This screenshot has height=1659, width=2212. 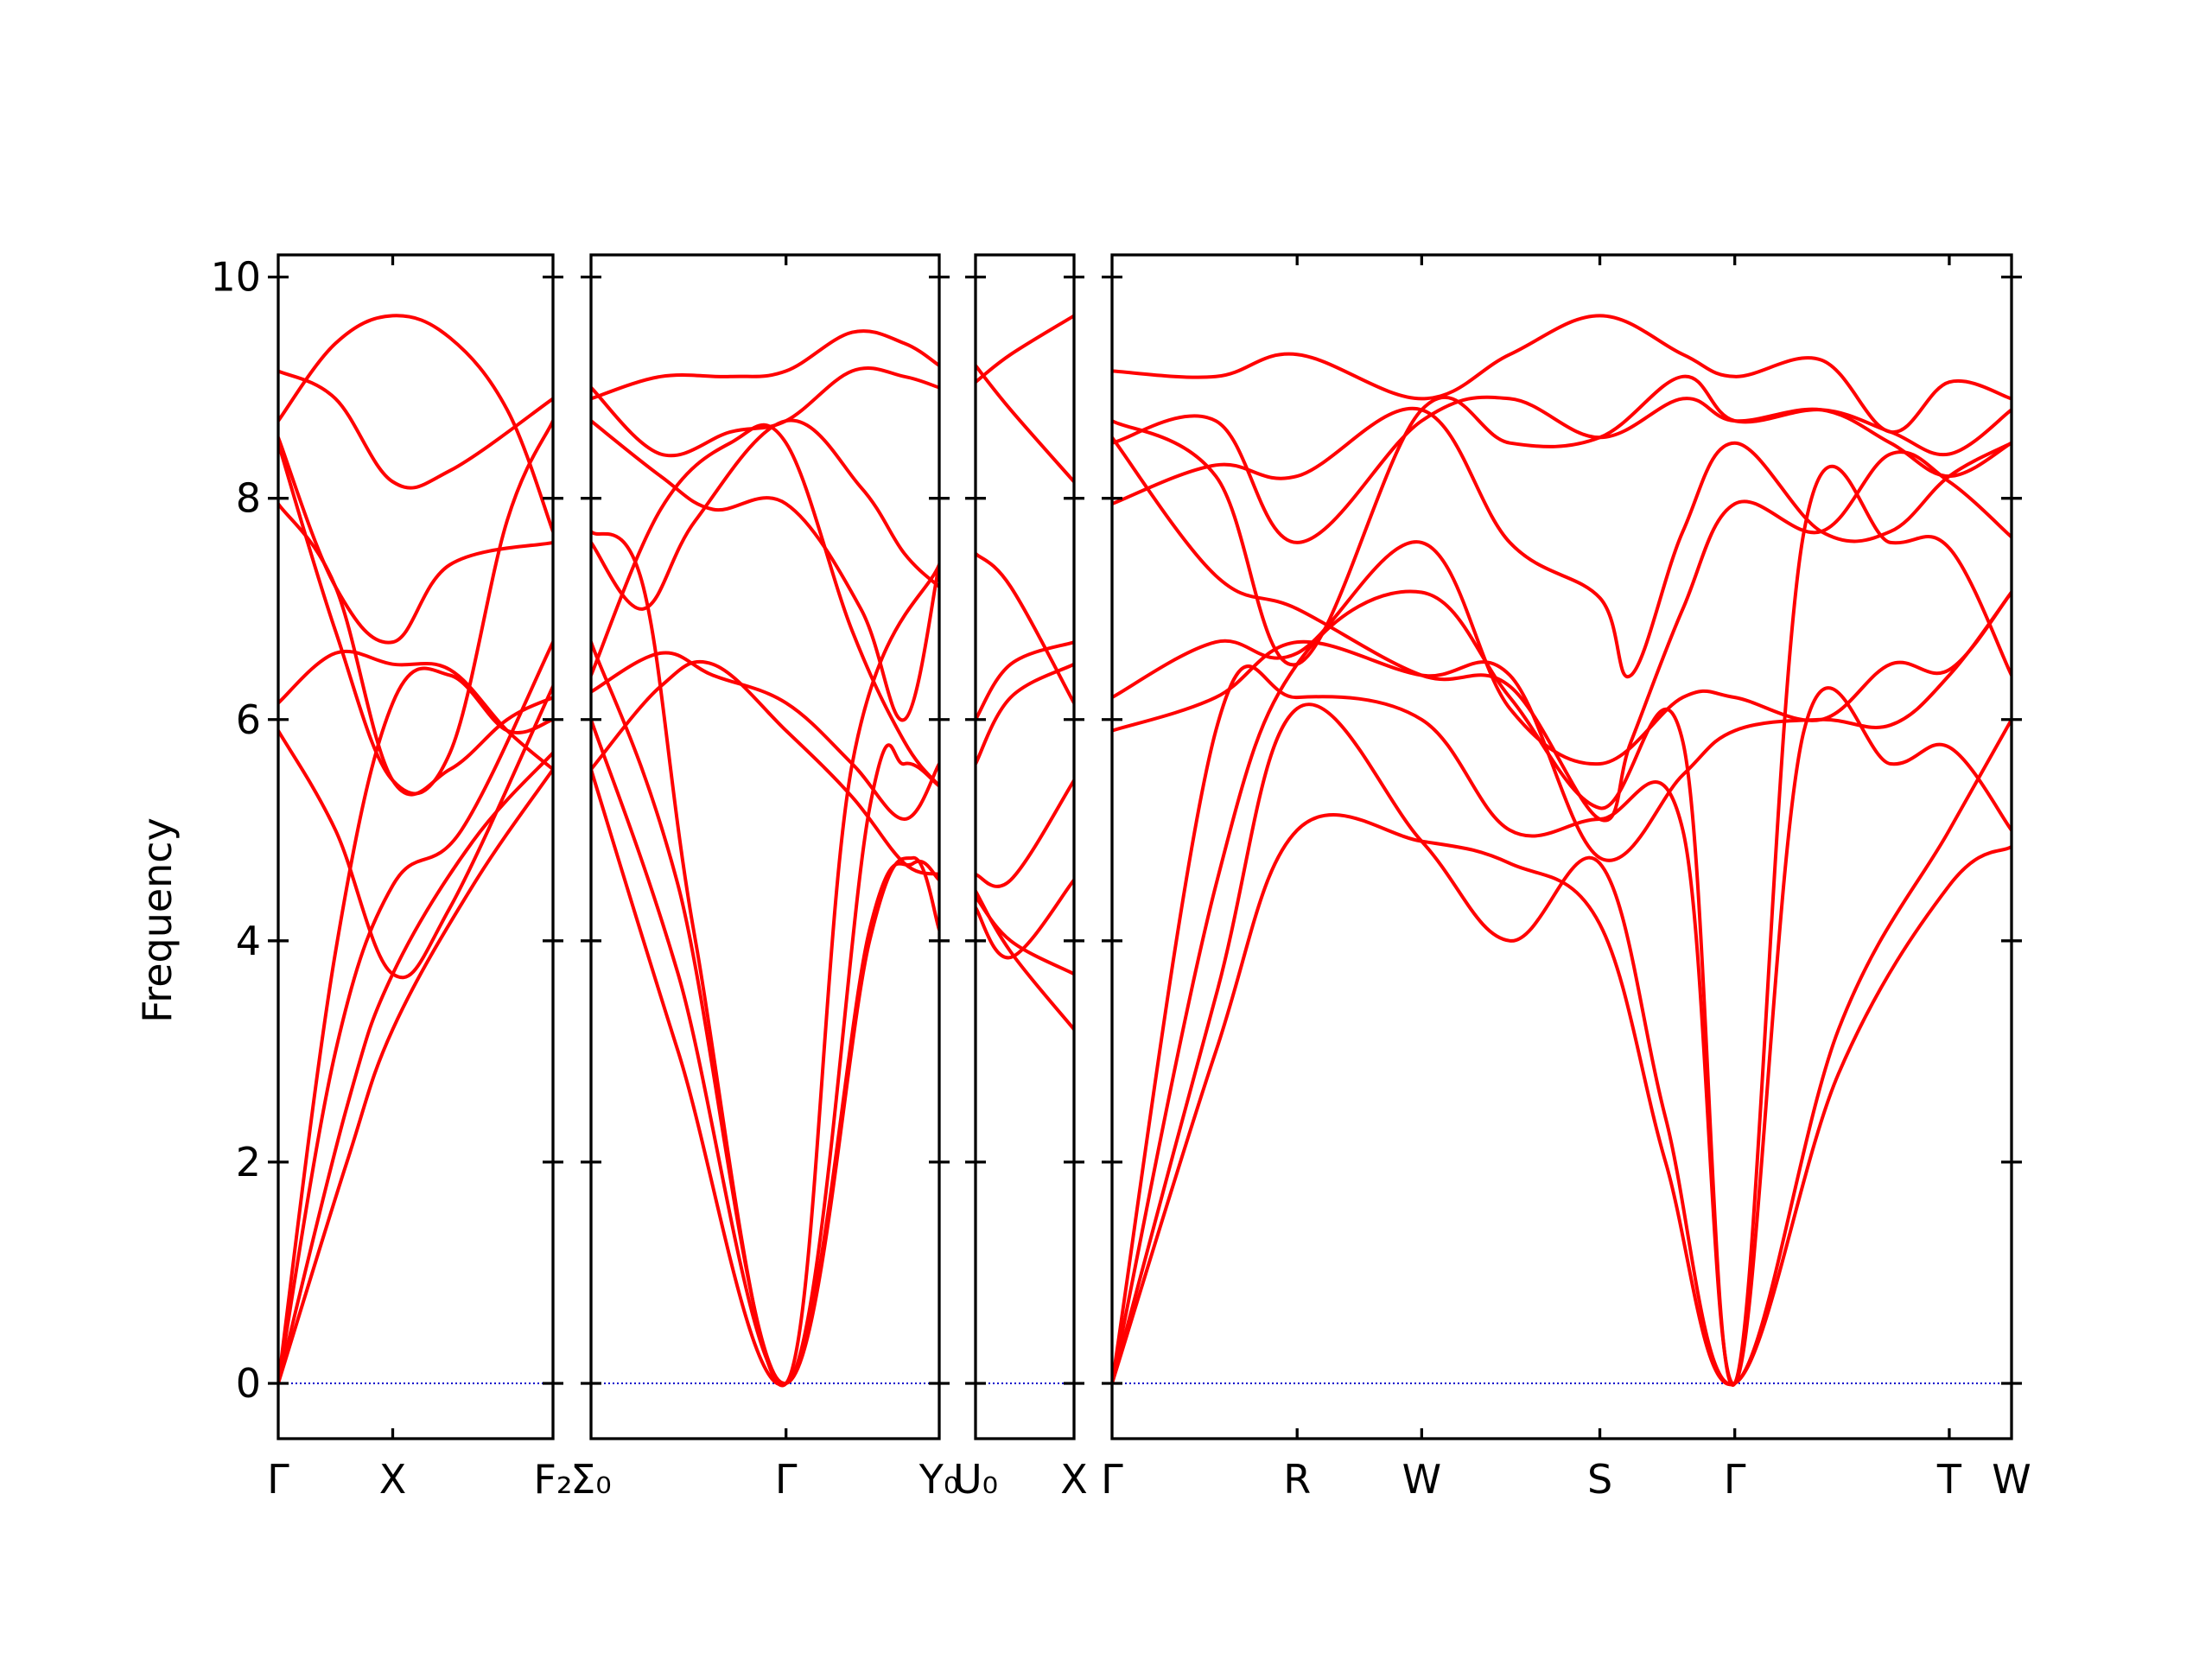 I want to click on panel-3: U₀ X, so click(x=1021, y=878).